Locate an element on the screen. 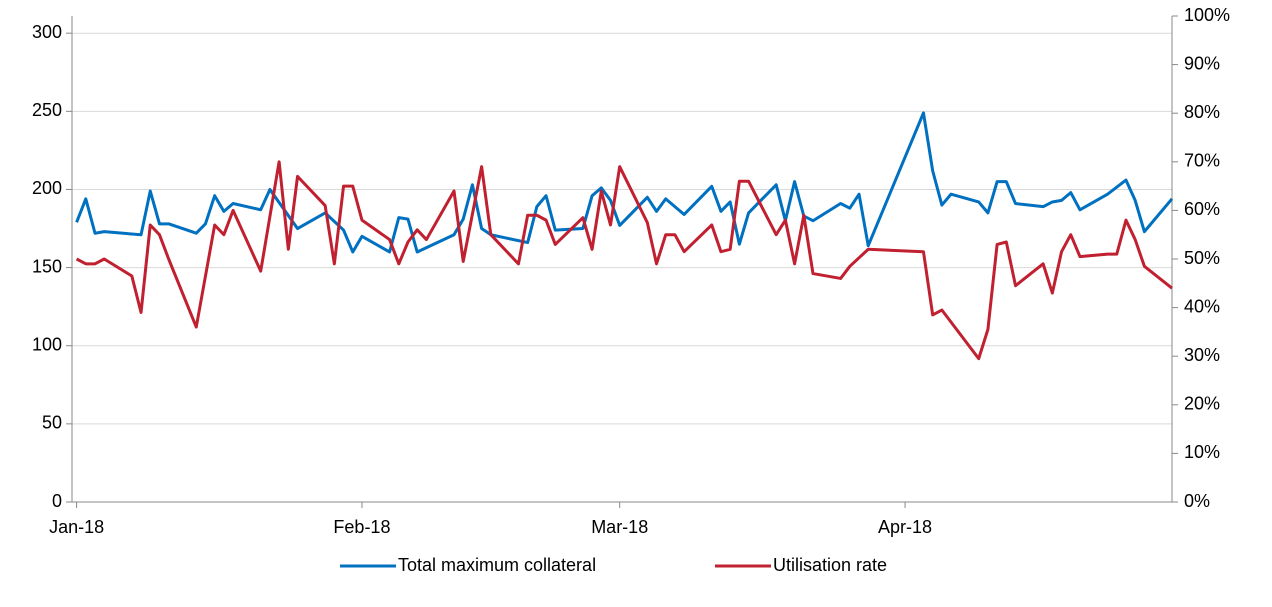 This screenshot has width=1272, height=607. y-tick-label: 150 is located at coordinates (47, 266).